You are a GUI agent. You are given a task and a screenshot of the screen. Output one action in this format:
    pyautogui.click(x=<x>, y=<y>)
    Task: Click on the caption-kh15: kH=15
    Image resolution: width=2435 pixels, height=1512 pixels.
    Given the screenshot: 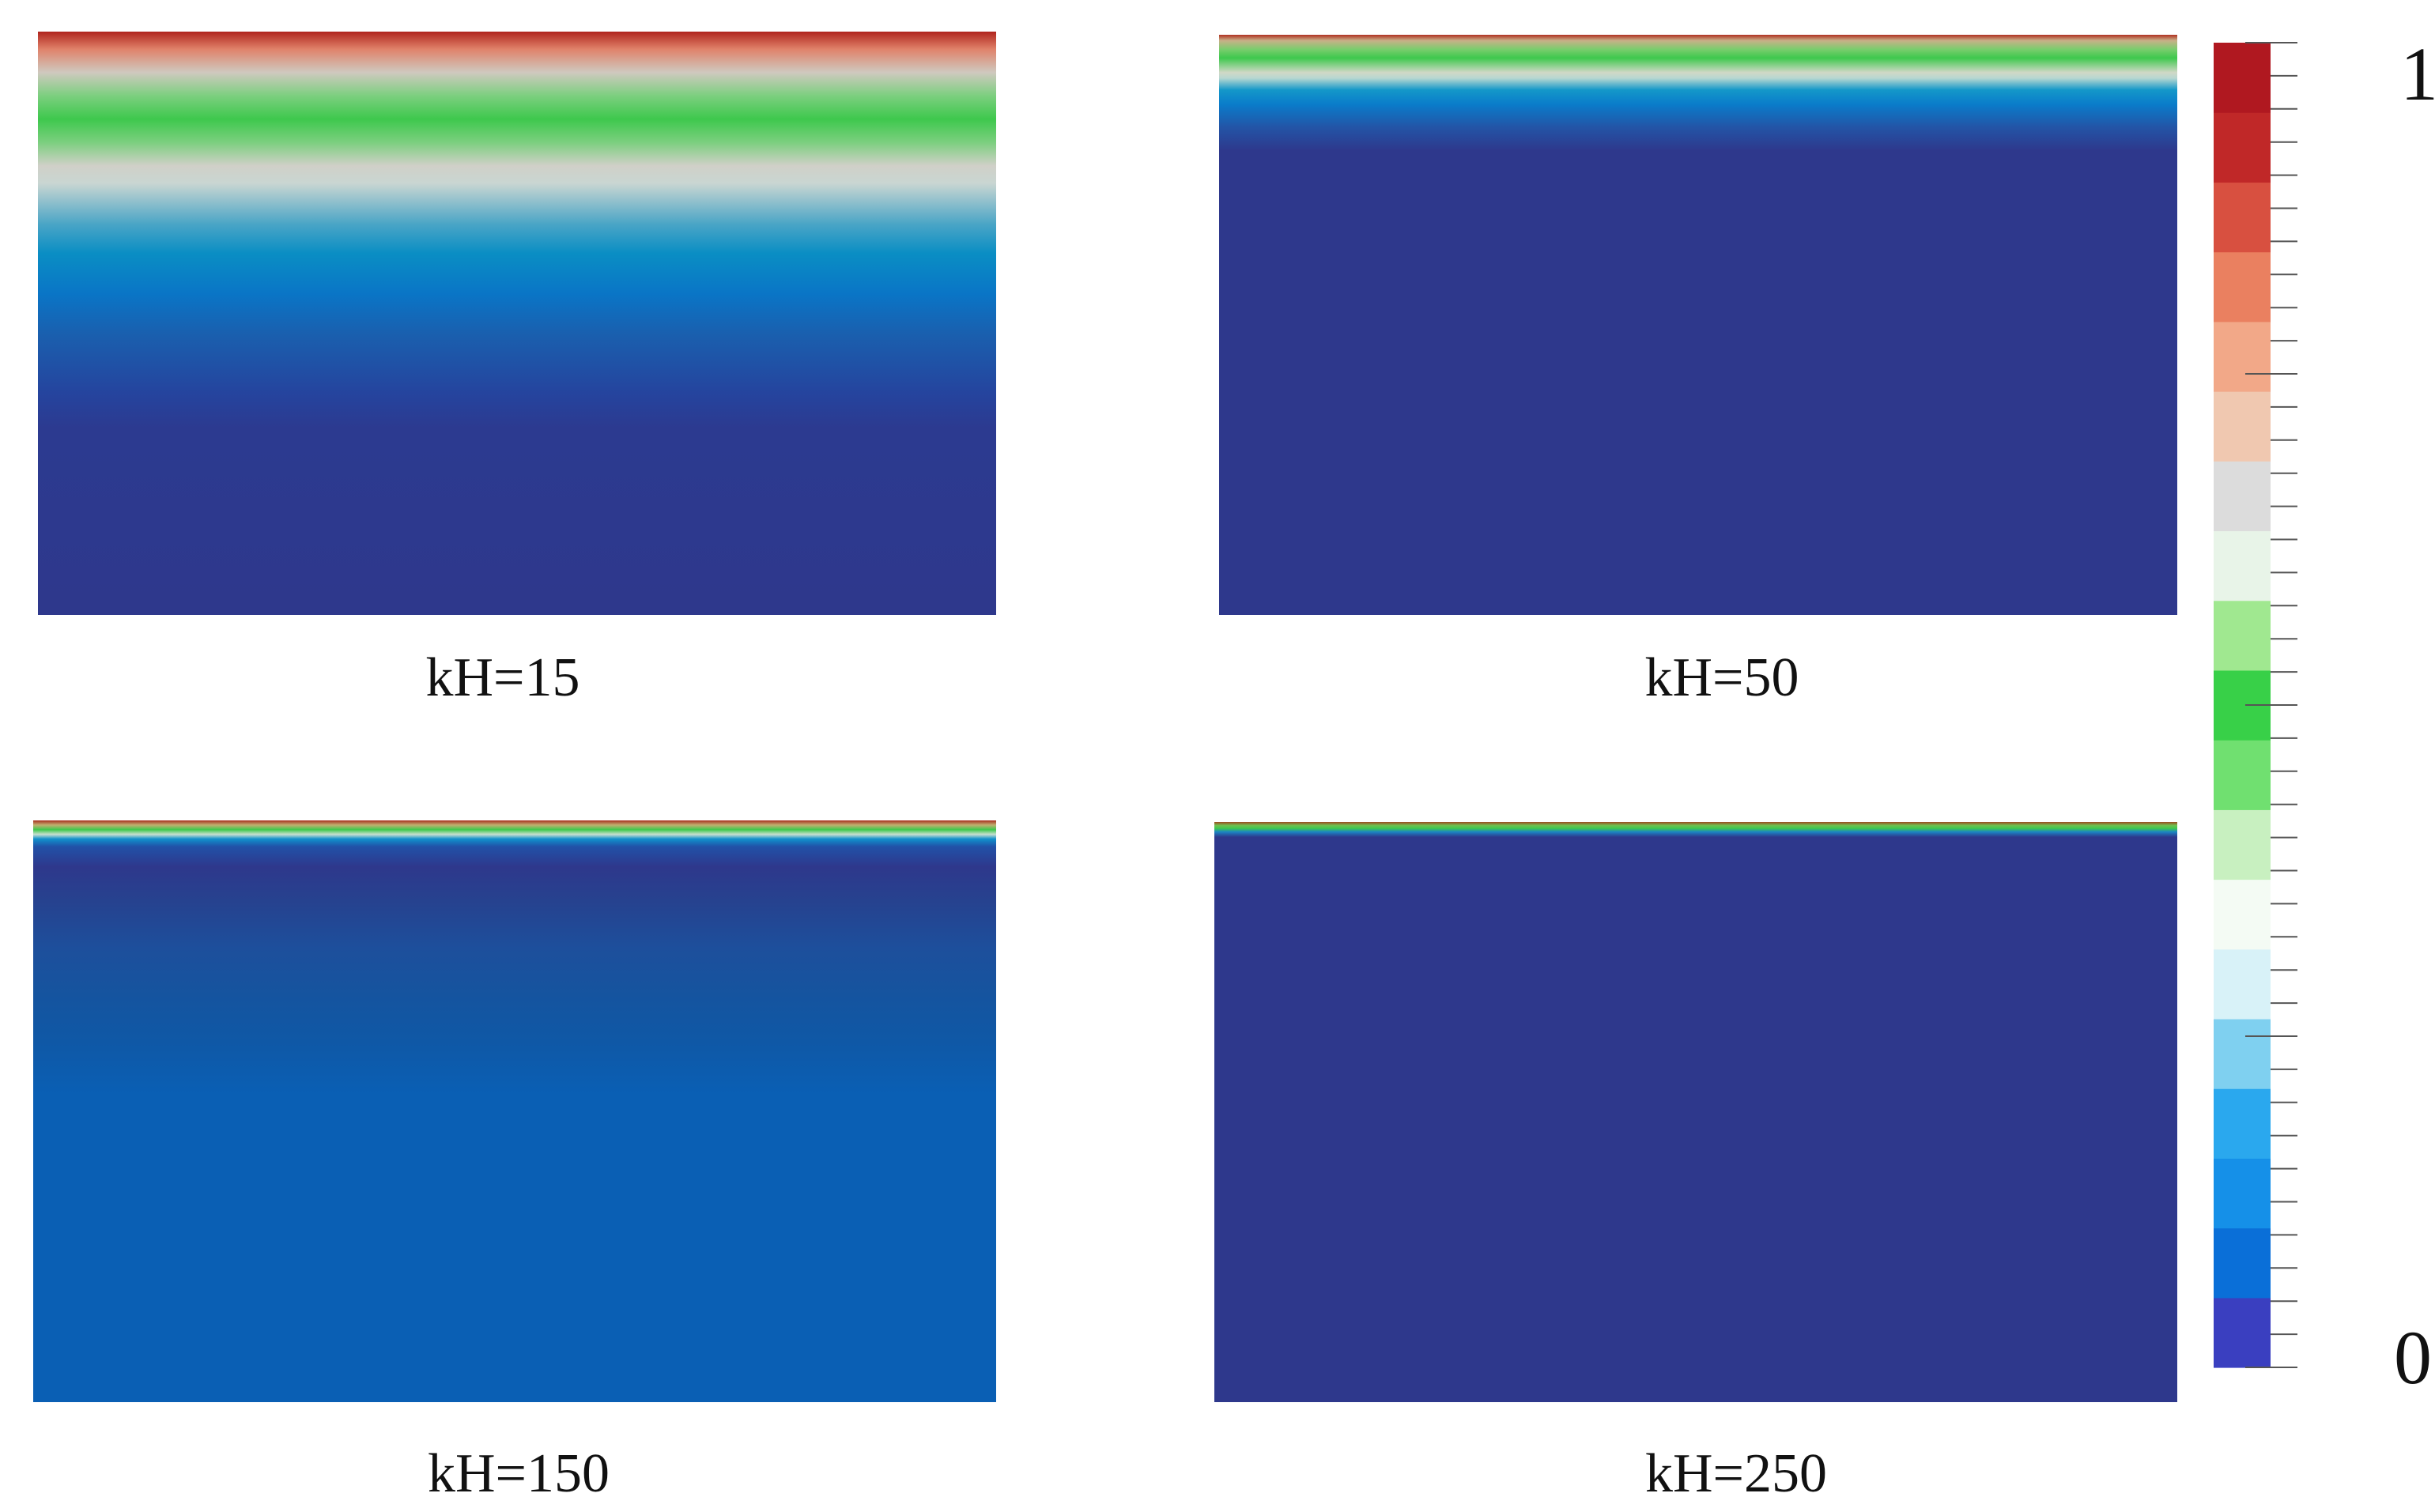 What is the action you would take?
    pyautogui.click(x=503, y=677)
    